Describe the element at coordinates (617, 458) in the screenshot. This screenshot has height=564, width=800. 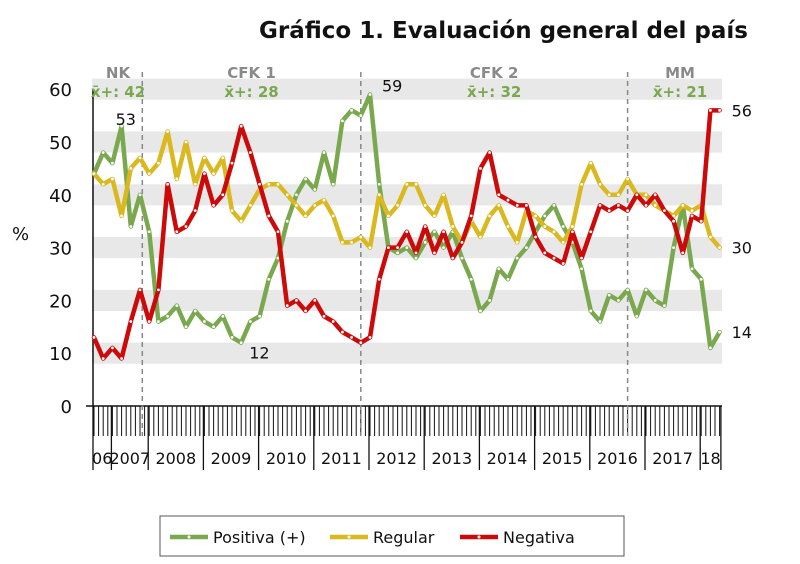
I see `year-label: 2016` at that location.